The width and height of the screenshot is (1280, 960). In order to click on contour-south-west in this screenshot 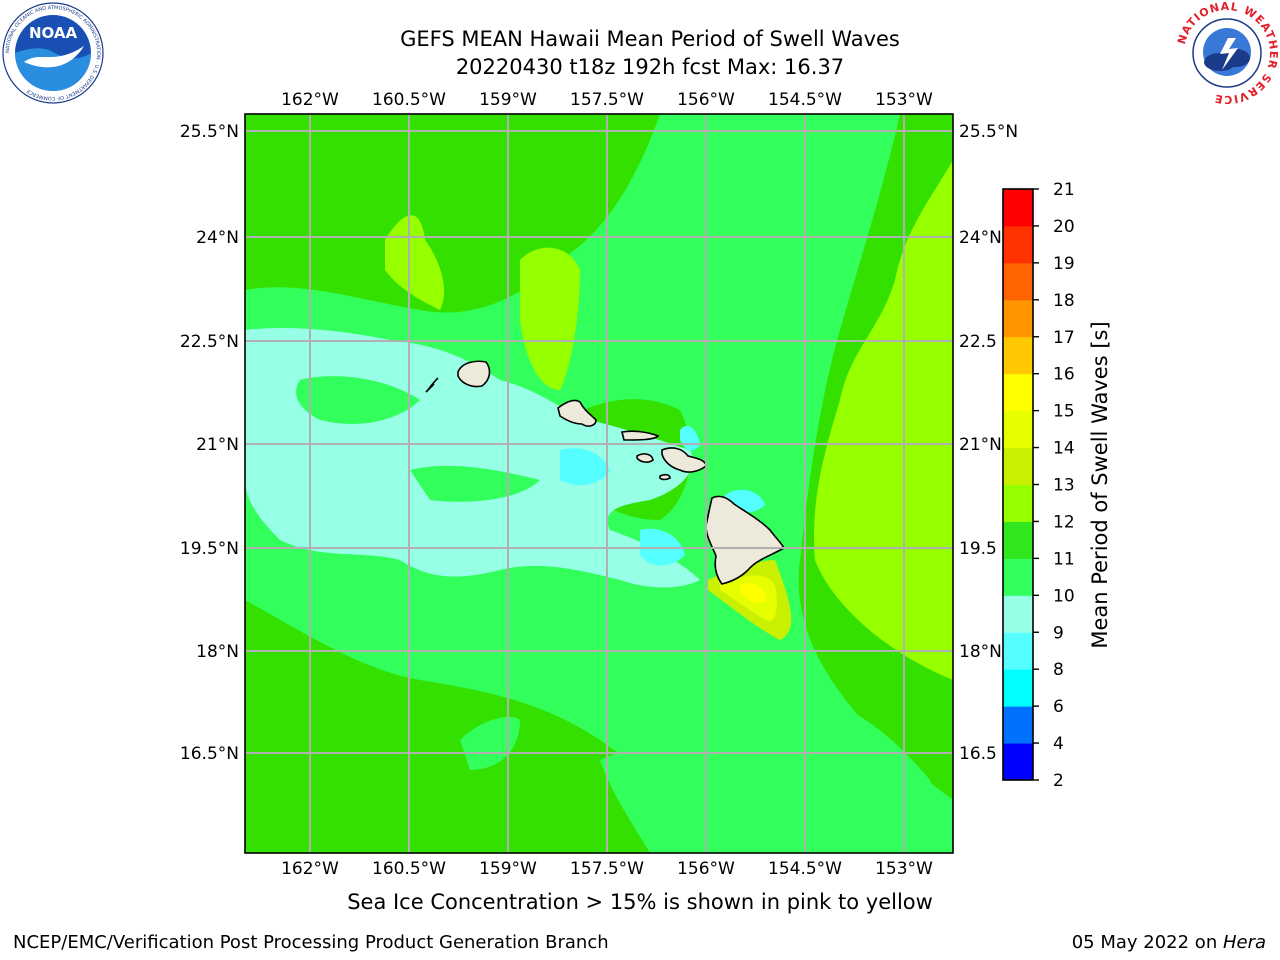, I will do `click(490, 743)`.